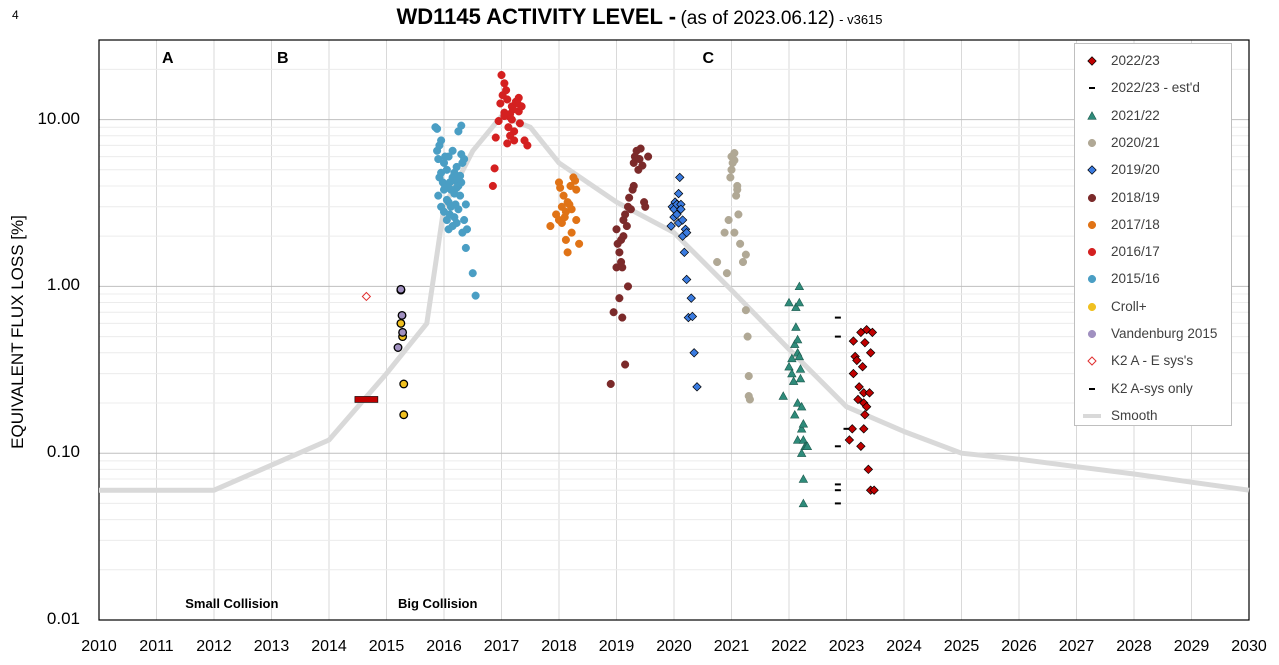  I want to click on x-tick-label: 2013, so click(271, 646).